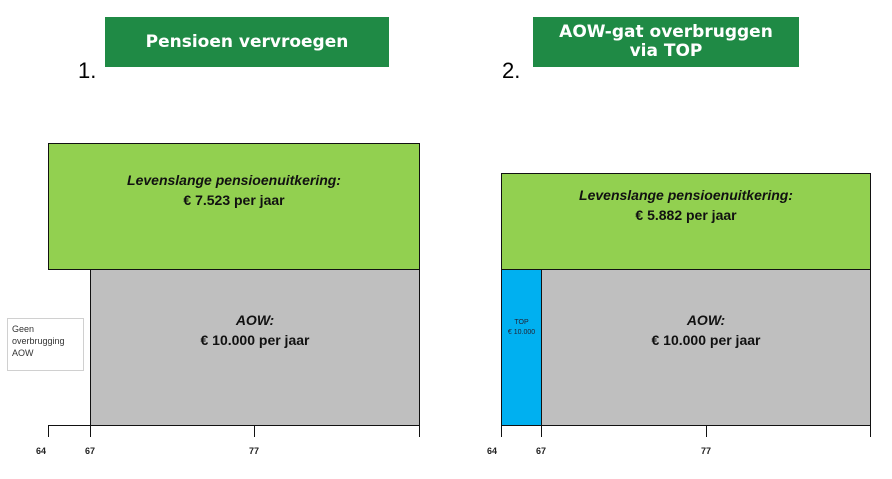  Describe the element at coordinates (521, 347) in the screenshot. I see `top-box: TOP € 10.000` at that location.